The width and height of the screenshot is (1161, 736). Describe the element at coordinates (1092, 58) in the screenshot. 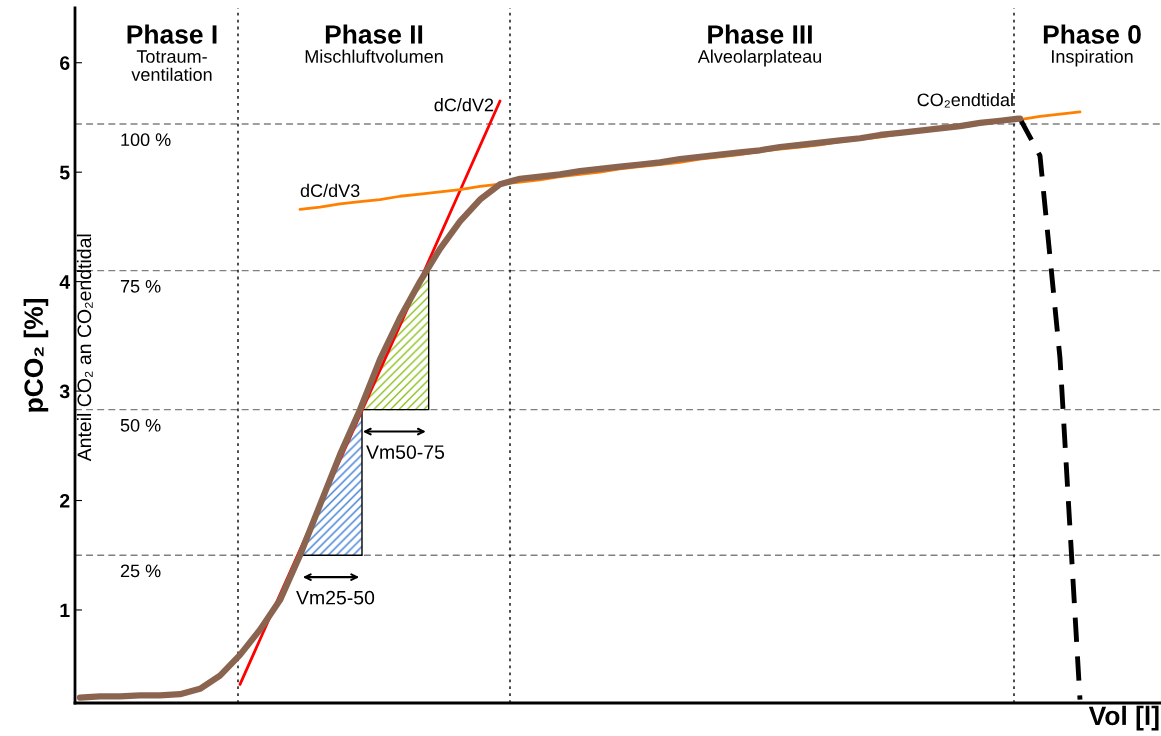

I see `annotation: Inspiration` at that location.